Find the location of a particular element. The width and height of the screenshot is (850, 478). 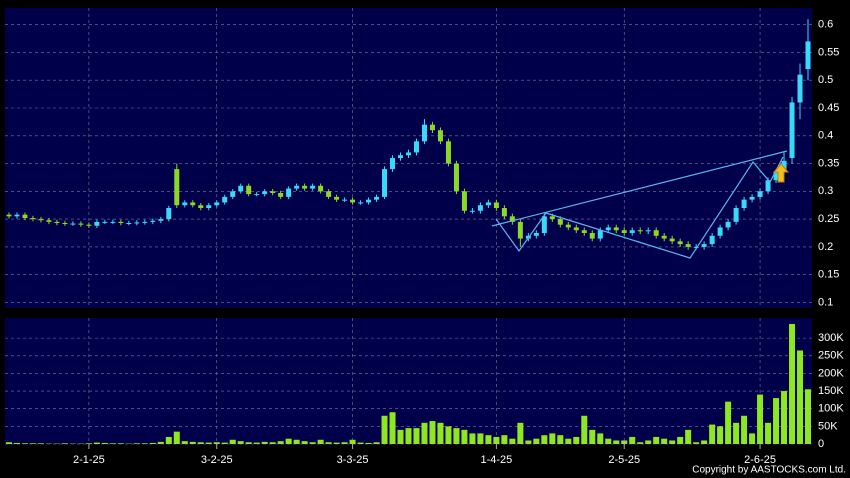

trend-lines is located at coordinates (639, 204).